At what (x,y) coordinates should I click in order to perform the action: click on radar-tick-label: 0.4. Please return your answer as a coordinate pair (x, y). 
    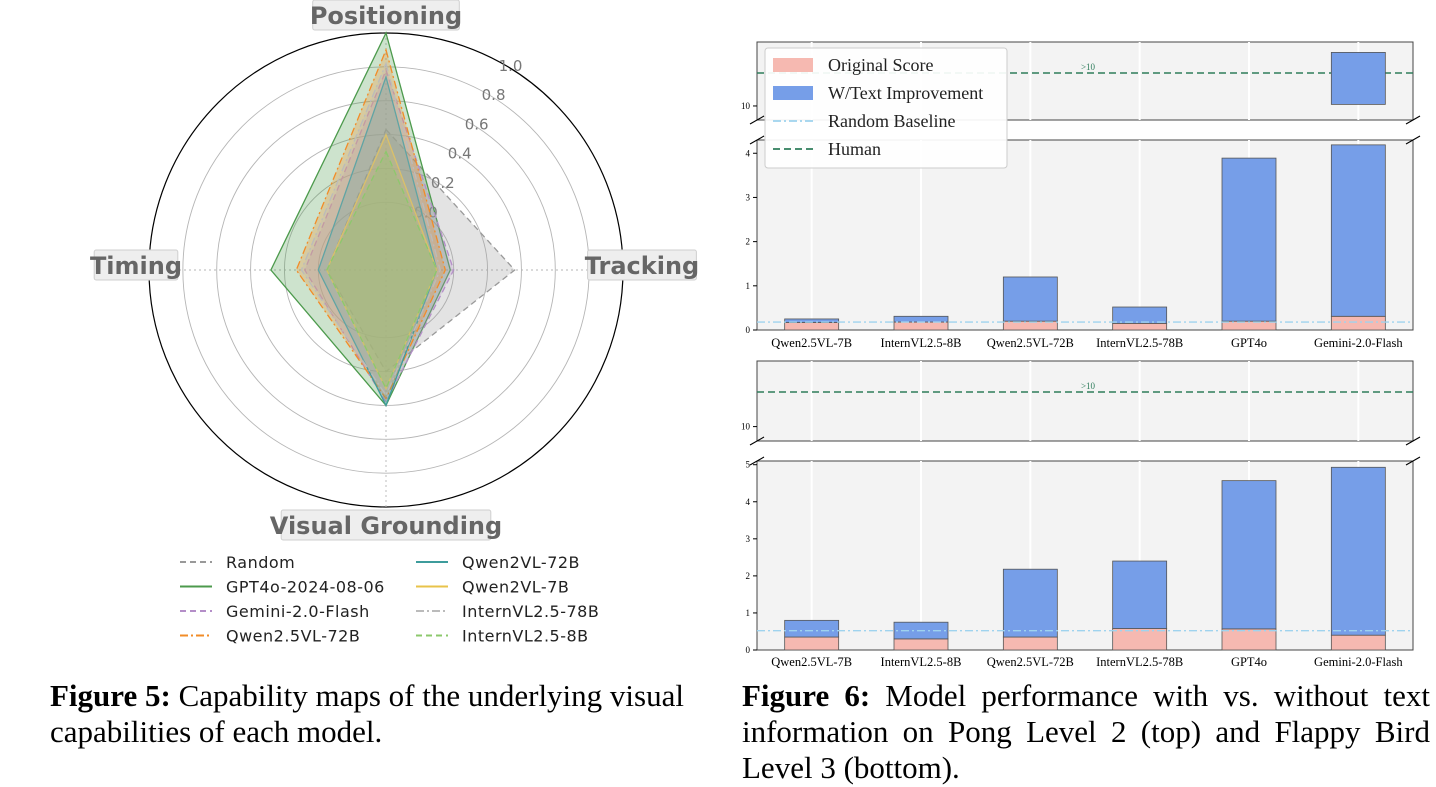
    Looking at the image, I should click on (460, 154).